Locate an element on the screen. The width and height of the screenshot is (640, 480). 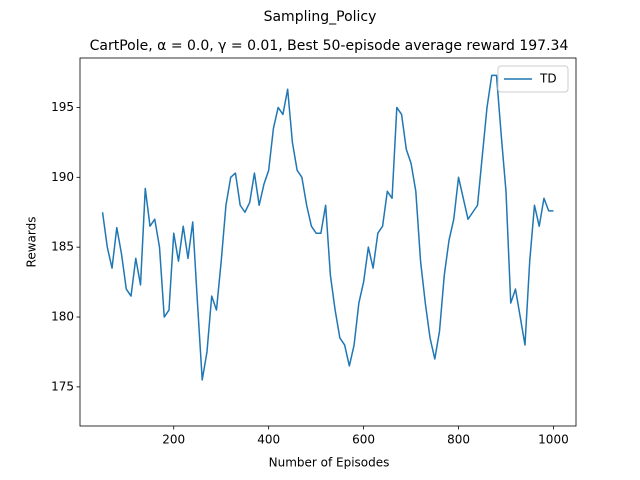
x-tick-label: 200 is located at coordinates (173, 440).